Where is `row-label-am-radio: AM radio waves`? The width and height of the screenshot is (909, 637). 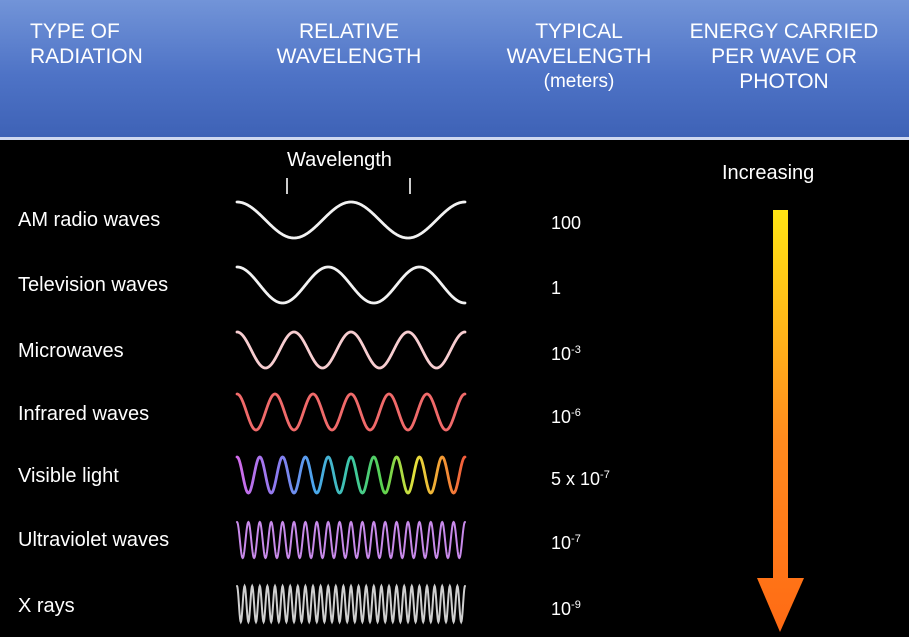
row-label-am-radio: AM radio waves is located at coordinates (89, 220).